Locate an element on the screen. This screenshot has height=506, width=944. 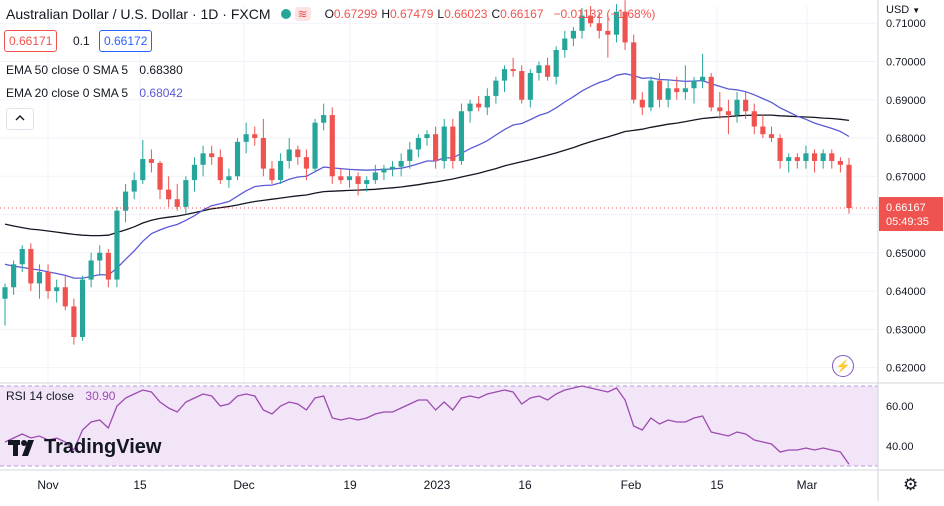
collapse-legend-button is located at coordinates (20, 119).